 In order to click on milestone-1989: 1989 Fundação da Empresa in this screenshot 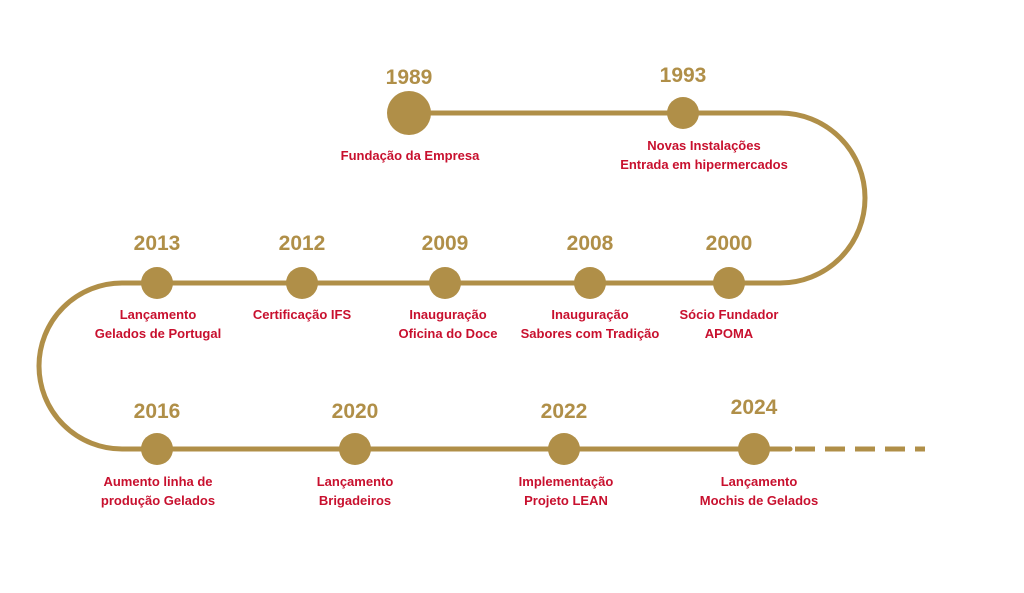, I will do `click(410, 114)`.